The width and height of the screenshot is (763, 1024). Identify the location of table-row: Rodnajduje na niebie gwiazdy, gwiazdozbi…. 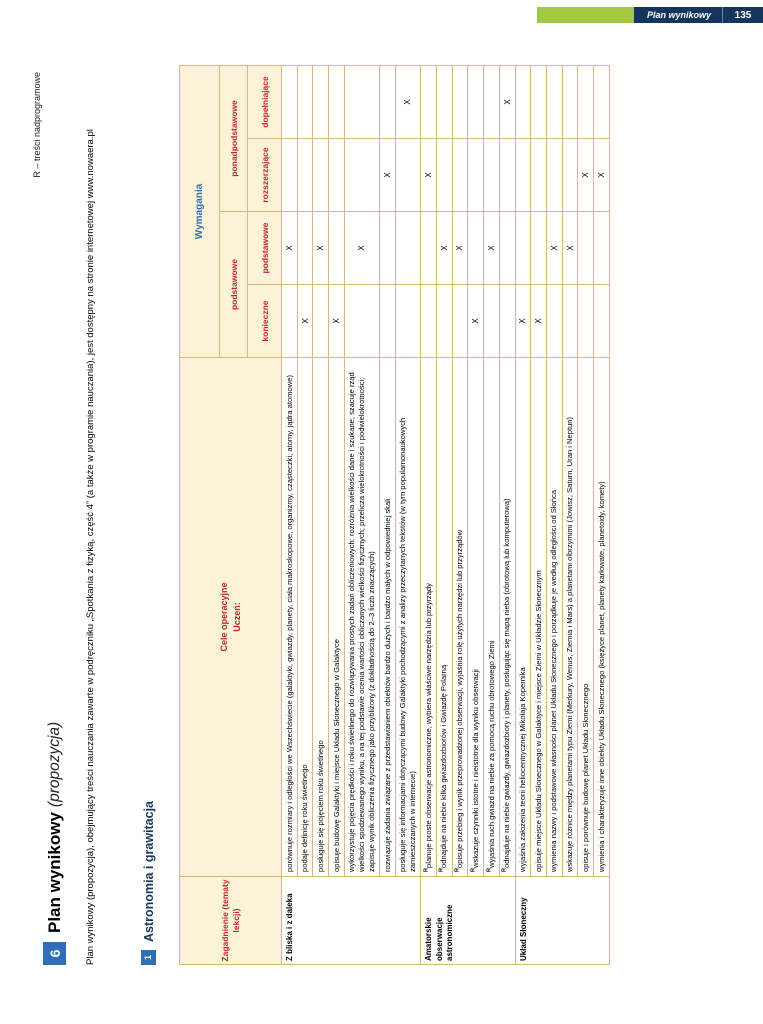
(507, 514).